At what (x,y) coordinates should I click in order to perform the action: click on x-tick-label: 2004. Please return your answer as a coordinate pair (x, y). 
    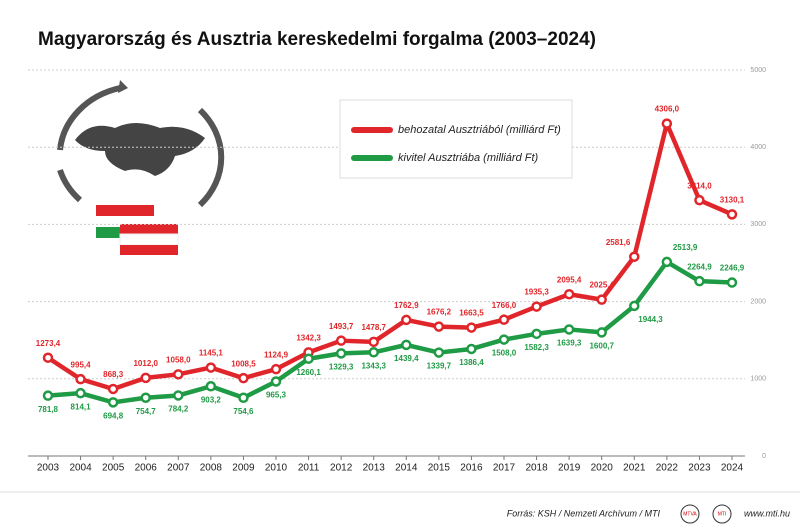
    Looking at the image, I should click on (80, 468).